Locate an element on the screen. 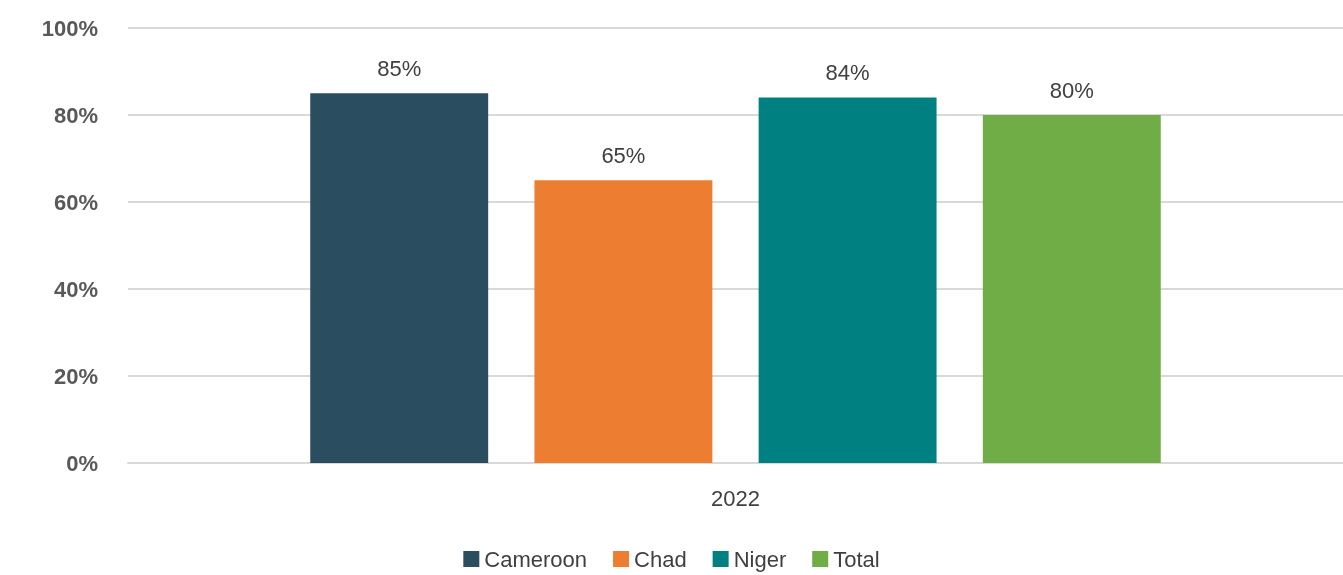 The image size is (1343, 575). legend-label: Chad is located at coordinates (660, 559).